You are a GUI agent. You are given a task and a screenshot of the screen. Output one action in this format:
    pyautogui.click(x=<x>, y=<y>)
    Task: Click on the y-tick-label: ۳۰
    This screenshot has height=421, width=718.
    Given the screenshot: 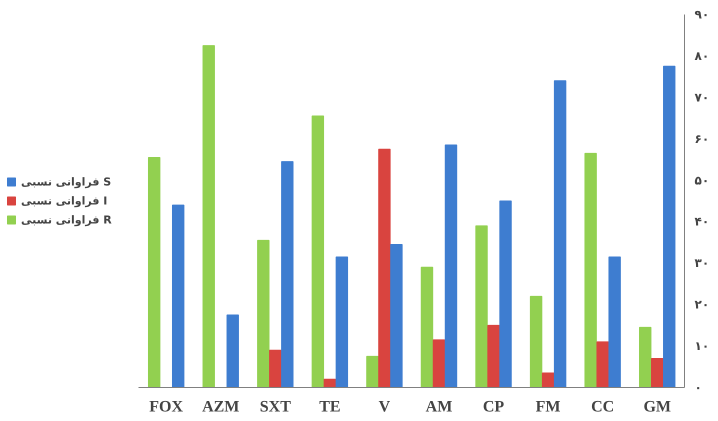 What is the action you would take?
    pyautogui.click(x=702, y=263)
    